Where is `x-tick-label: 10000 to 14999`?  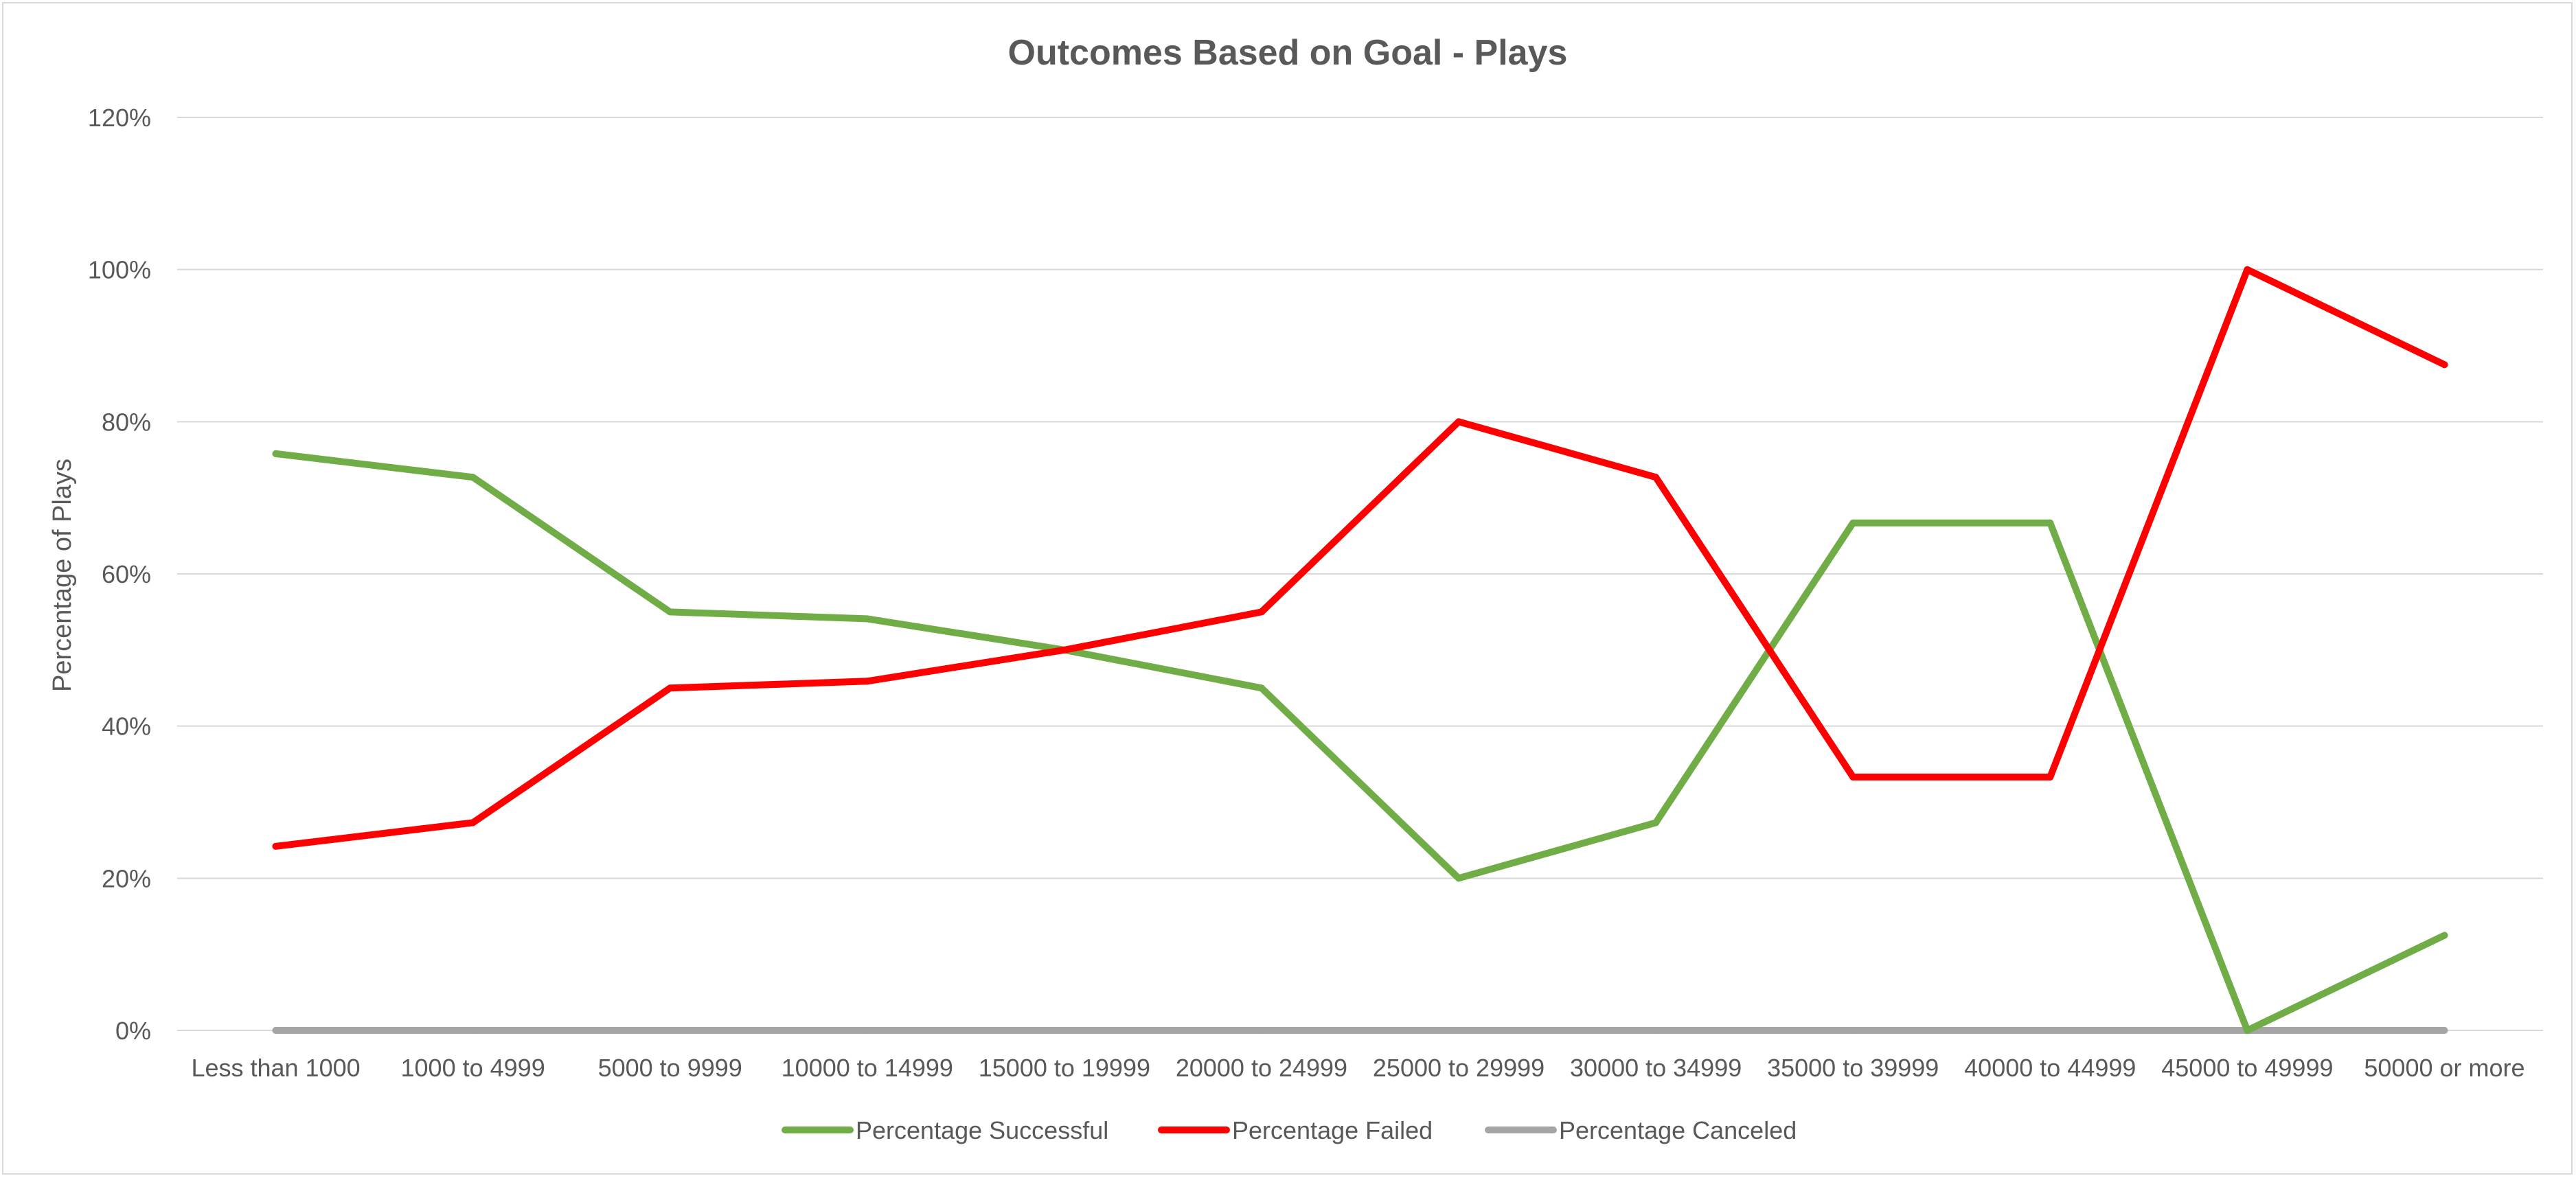 x-tick-label: 10000 to 14999 is located at coordinates (867, 1068).